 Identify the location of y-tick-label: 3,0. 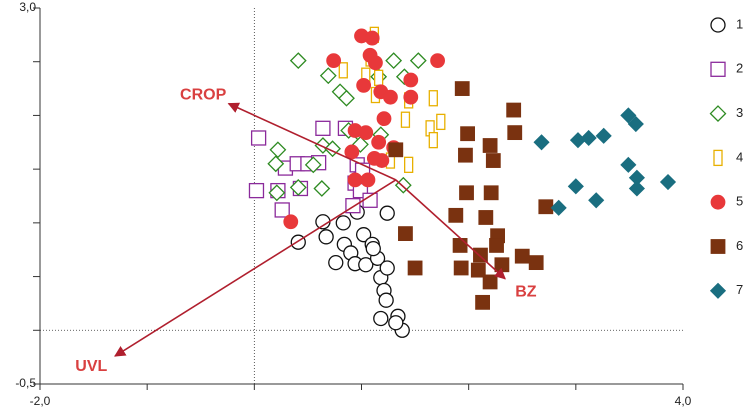
(27, 7).